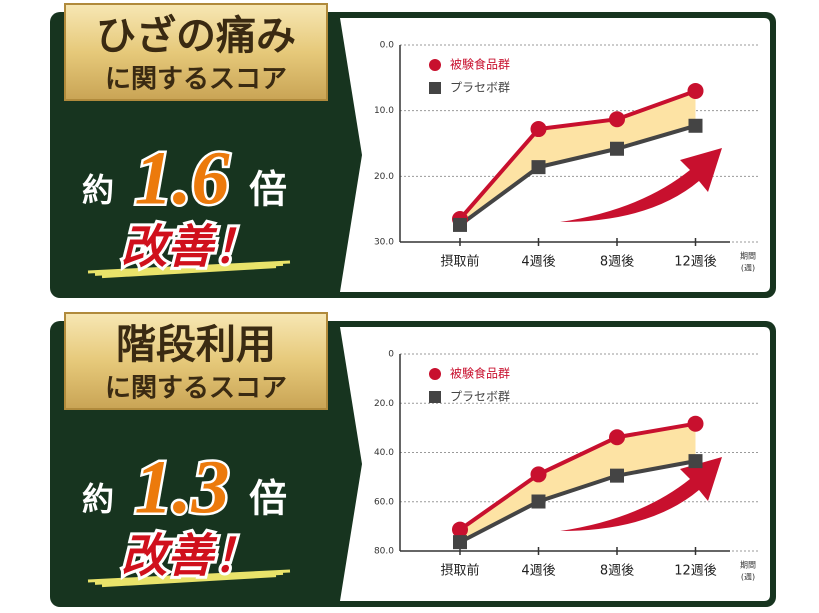 The width and height of the screenshot is (819, 613). I want to click on y-tick-label: 0.0, so click(387, 46).